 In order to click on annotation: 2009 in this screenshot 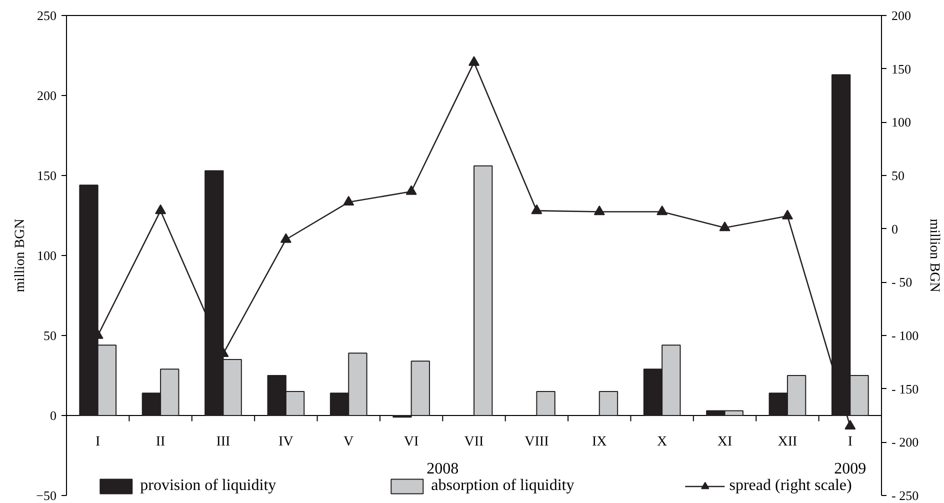, I will do `click(850, 469)`.